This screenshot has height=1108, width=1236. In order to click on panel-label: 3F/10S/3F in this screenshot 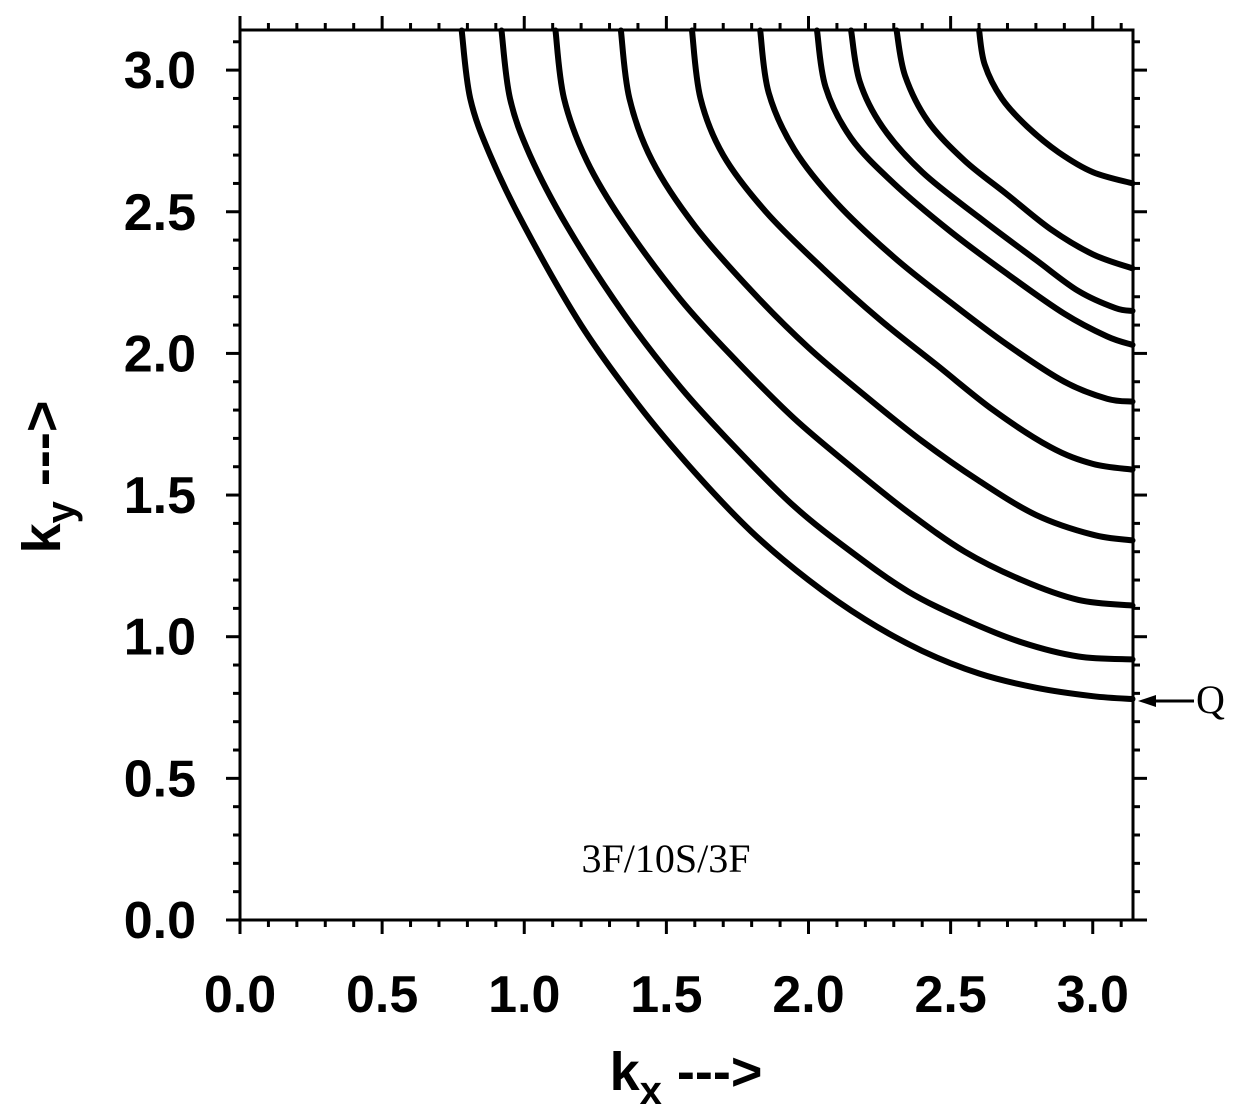, I will do `click(666, 858)`.